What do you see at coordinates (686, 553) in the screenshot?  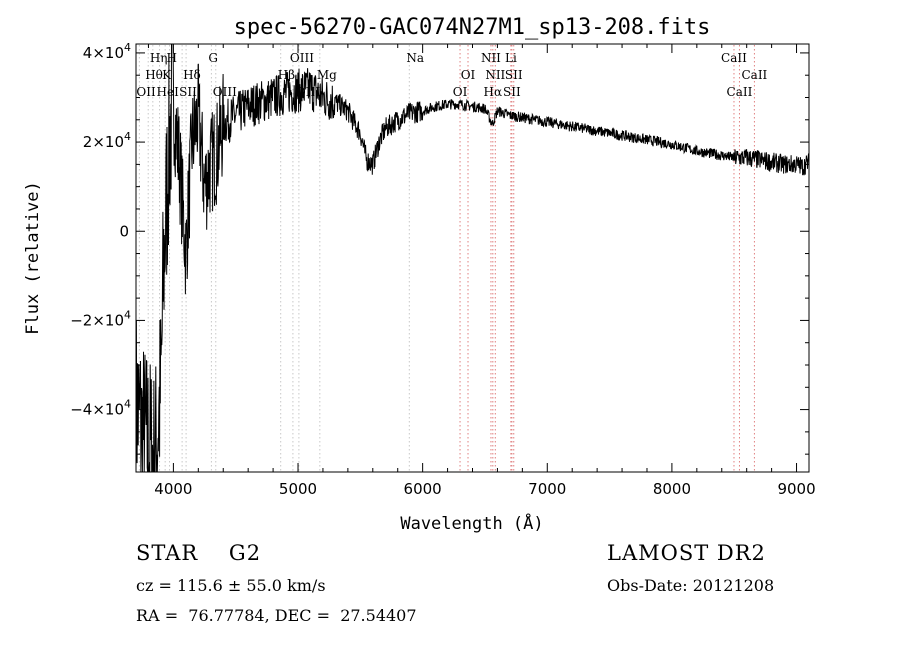 I see `survey-name: LAMOST DR2` at bounding box center [686, 553].